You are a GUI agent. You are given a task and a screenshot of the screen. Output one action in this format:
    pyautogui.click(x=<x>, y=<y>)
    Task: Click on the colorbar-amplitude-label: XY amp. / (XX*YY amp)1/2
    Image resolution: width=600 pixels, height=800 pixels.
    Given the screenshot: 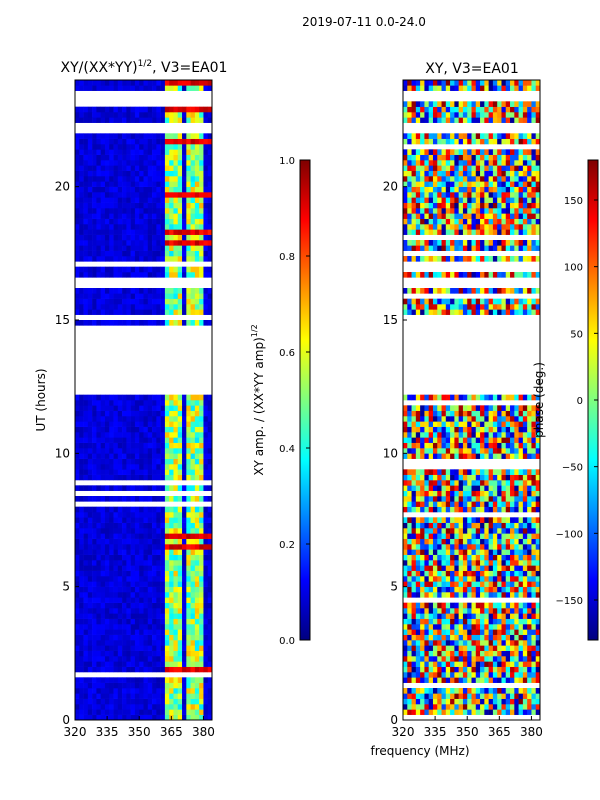 What is the action you would take?
    pyautogui.click(x=258, y=399)
    